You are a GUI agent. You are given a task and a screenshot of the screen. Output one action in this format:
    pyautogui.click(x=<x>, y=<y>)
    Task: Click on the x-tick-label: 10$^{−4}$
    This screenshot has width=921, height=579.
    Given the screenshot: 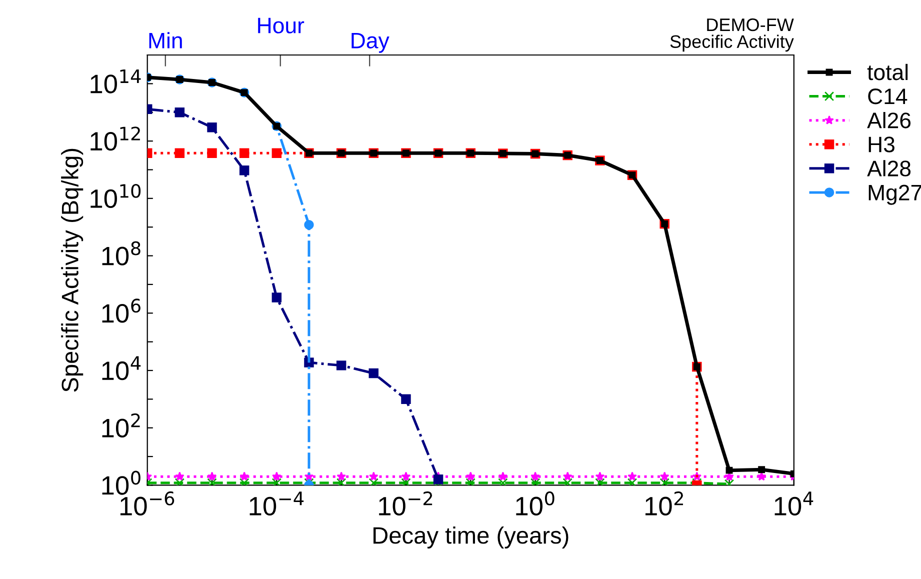 What is the action you would take?
    pyautogui.click(x=277, y=504)
    